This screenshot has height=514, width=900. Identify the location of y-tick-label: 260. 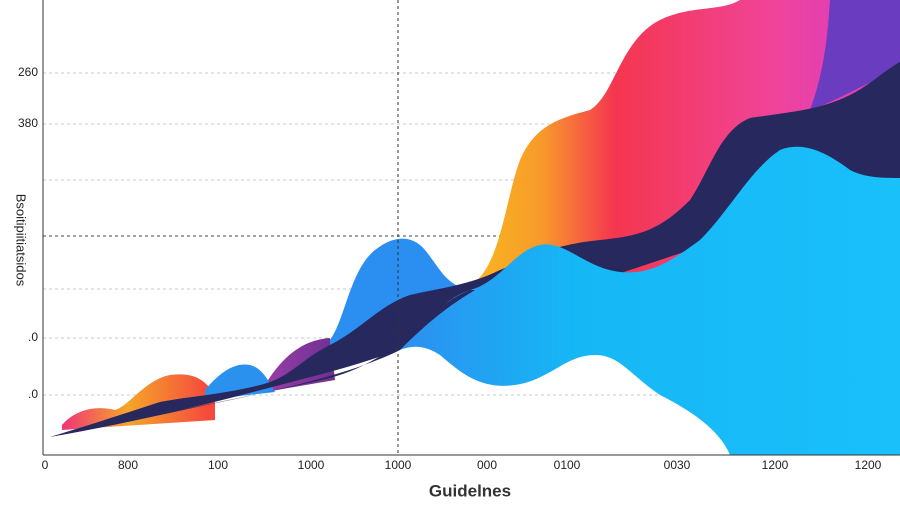
(28, 72).